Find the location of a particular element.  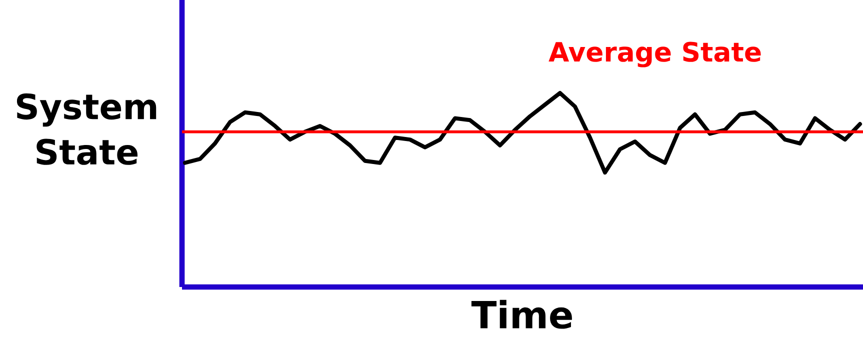

ref-line-label: Average State is located at coordinates (654, 55).